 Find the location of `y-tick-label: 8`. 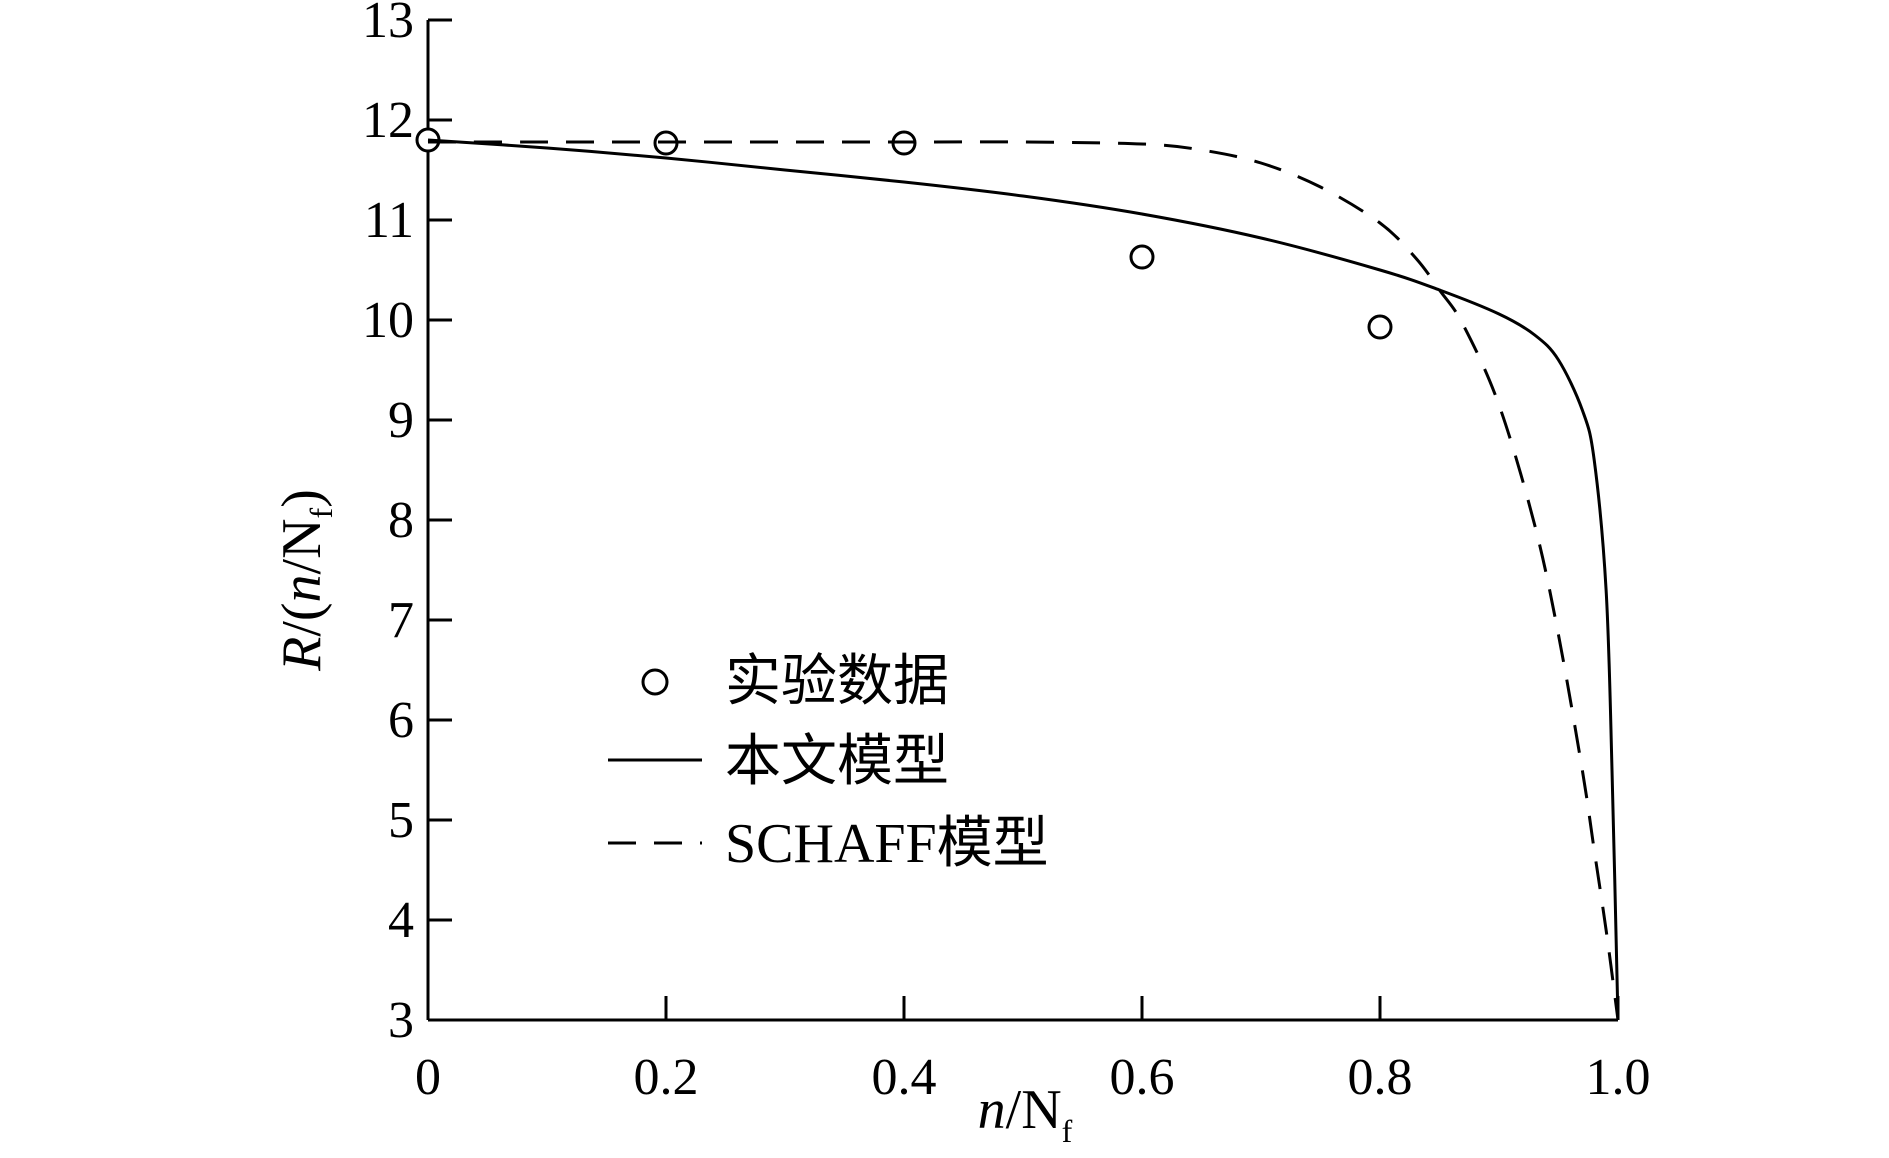

y-tick-label: 8 is located at coordinates (401, 520).